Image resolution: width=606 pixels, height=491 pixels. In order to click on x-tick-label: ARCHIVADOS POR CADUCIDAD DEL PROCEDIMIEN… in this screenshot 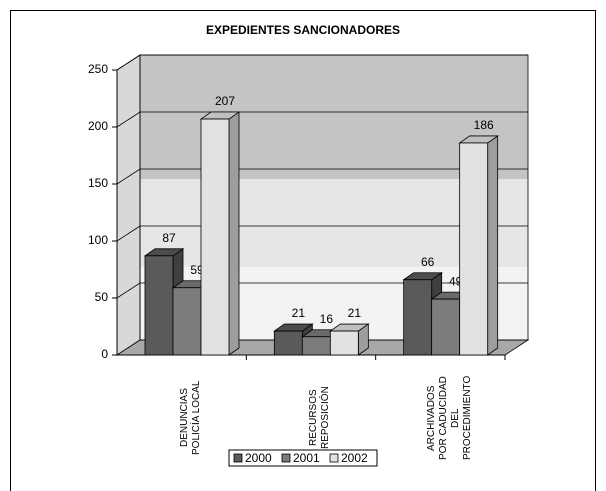, I will do `click(449, 418)`.